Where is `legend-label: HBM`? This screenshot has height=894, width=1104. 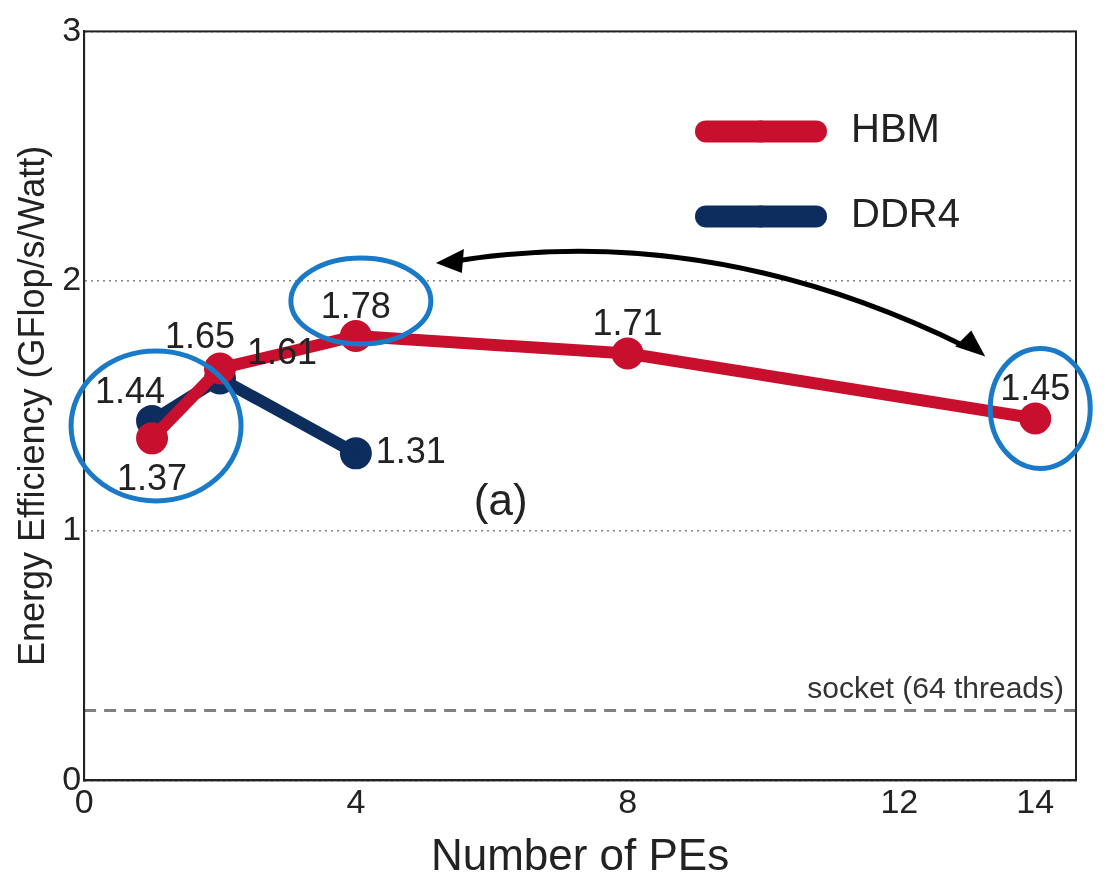 legend-label: HBM is located at coordinates (895, 128).